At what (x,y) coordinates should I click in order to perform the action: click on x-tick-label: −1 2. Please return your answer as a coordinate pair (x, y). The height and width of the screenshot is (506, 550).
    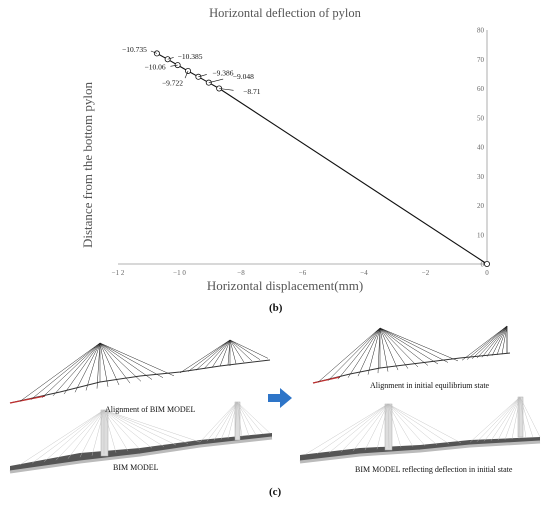
    Looking at the image, I should click on (118, 273).